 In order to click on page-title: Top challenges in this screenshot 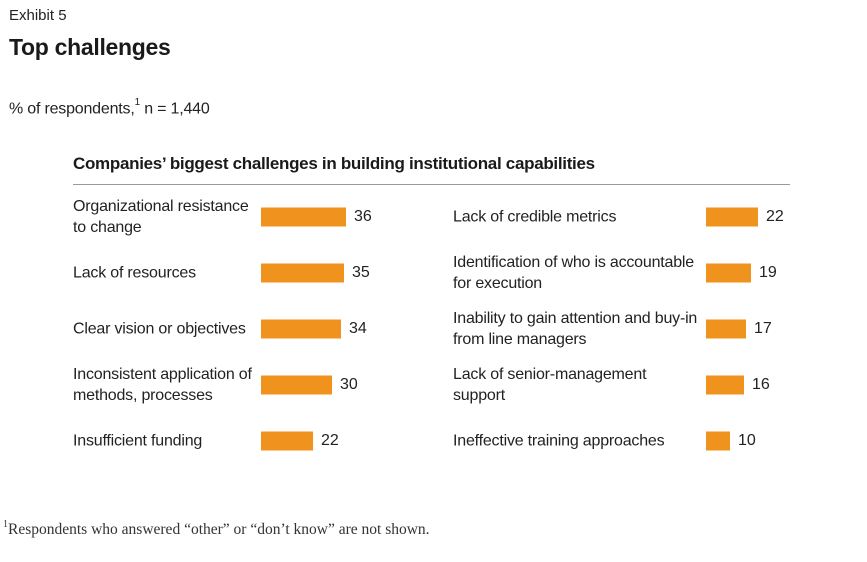, I will do `click(90, 47)`.